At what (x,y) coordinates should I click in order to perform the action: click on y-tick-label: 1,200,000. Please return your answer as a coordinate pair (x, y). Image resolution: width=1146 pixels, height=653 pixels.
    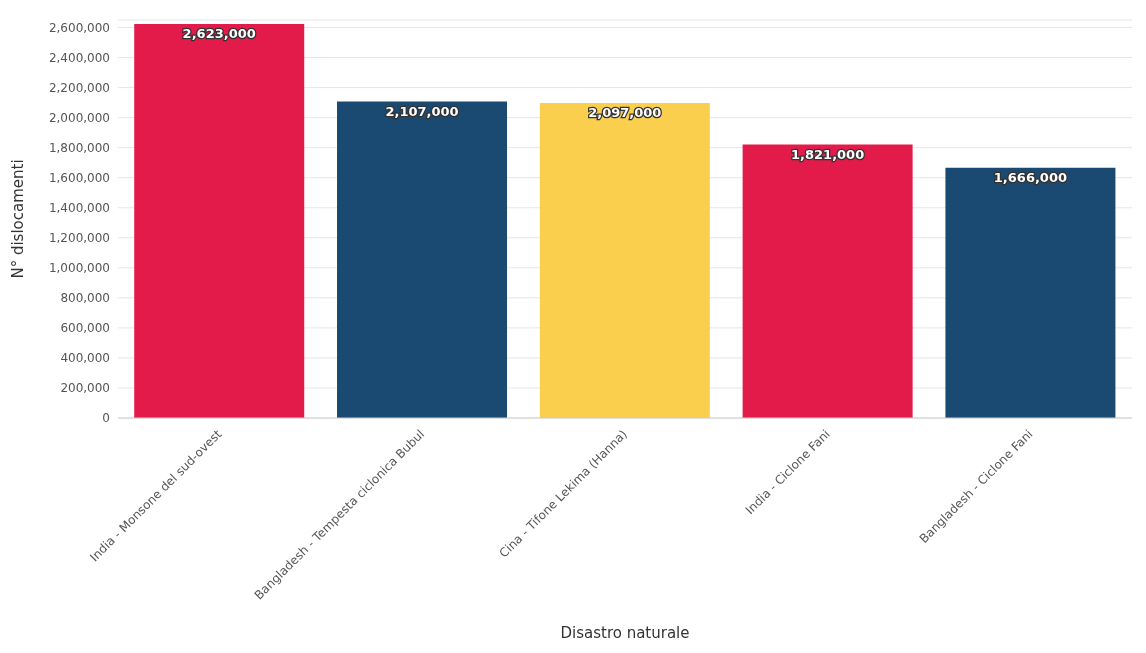
    Looking at the image, I should click on (79, 238).